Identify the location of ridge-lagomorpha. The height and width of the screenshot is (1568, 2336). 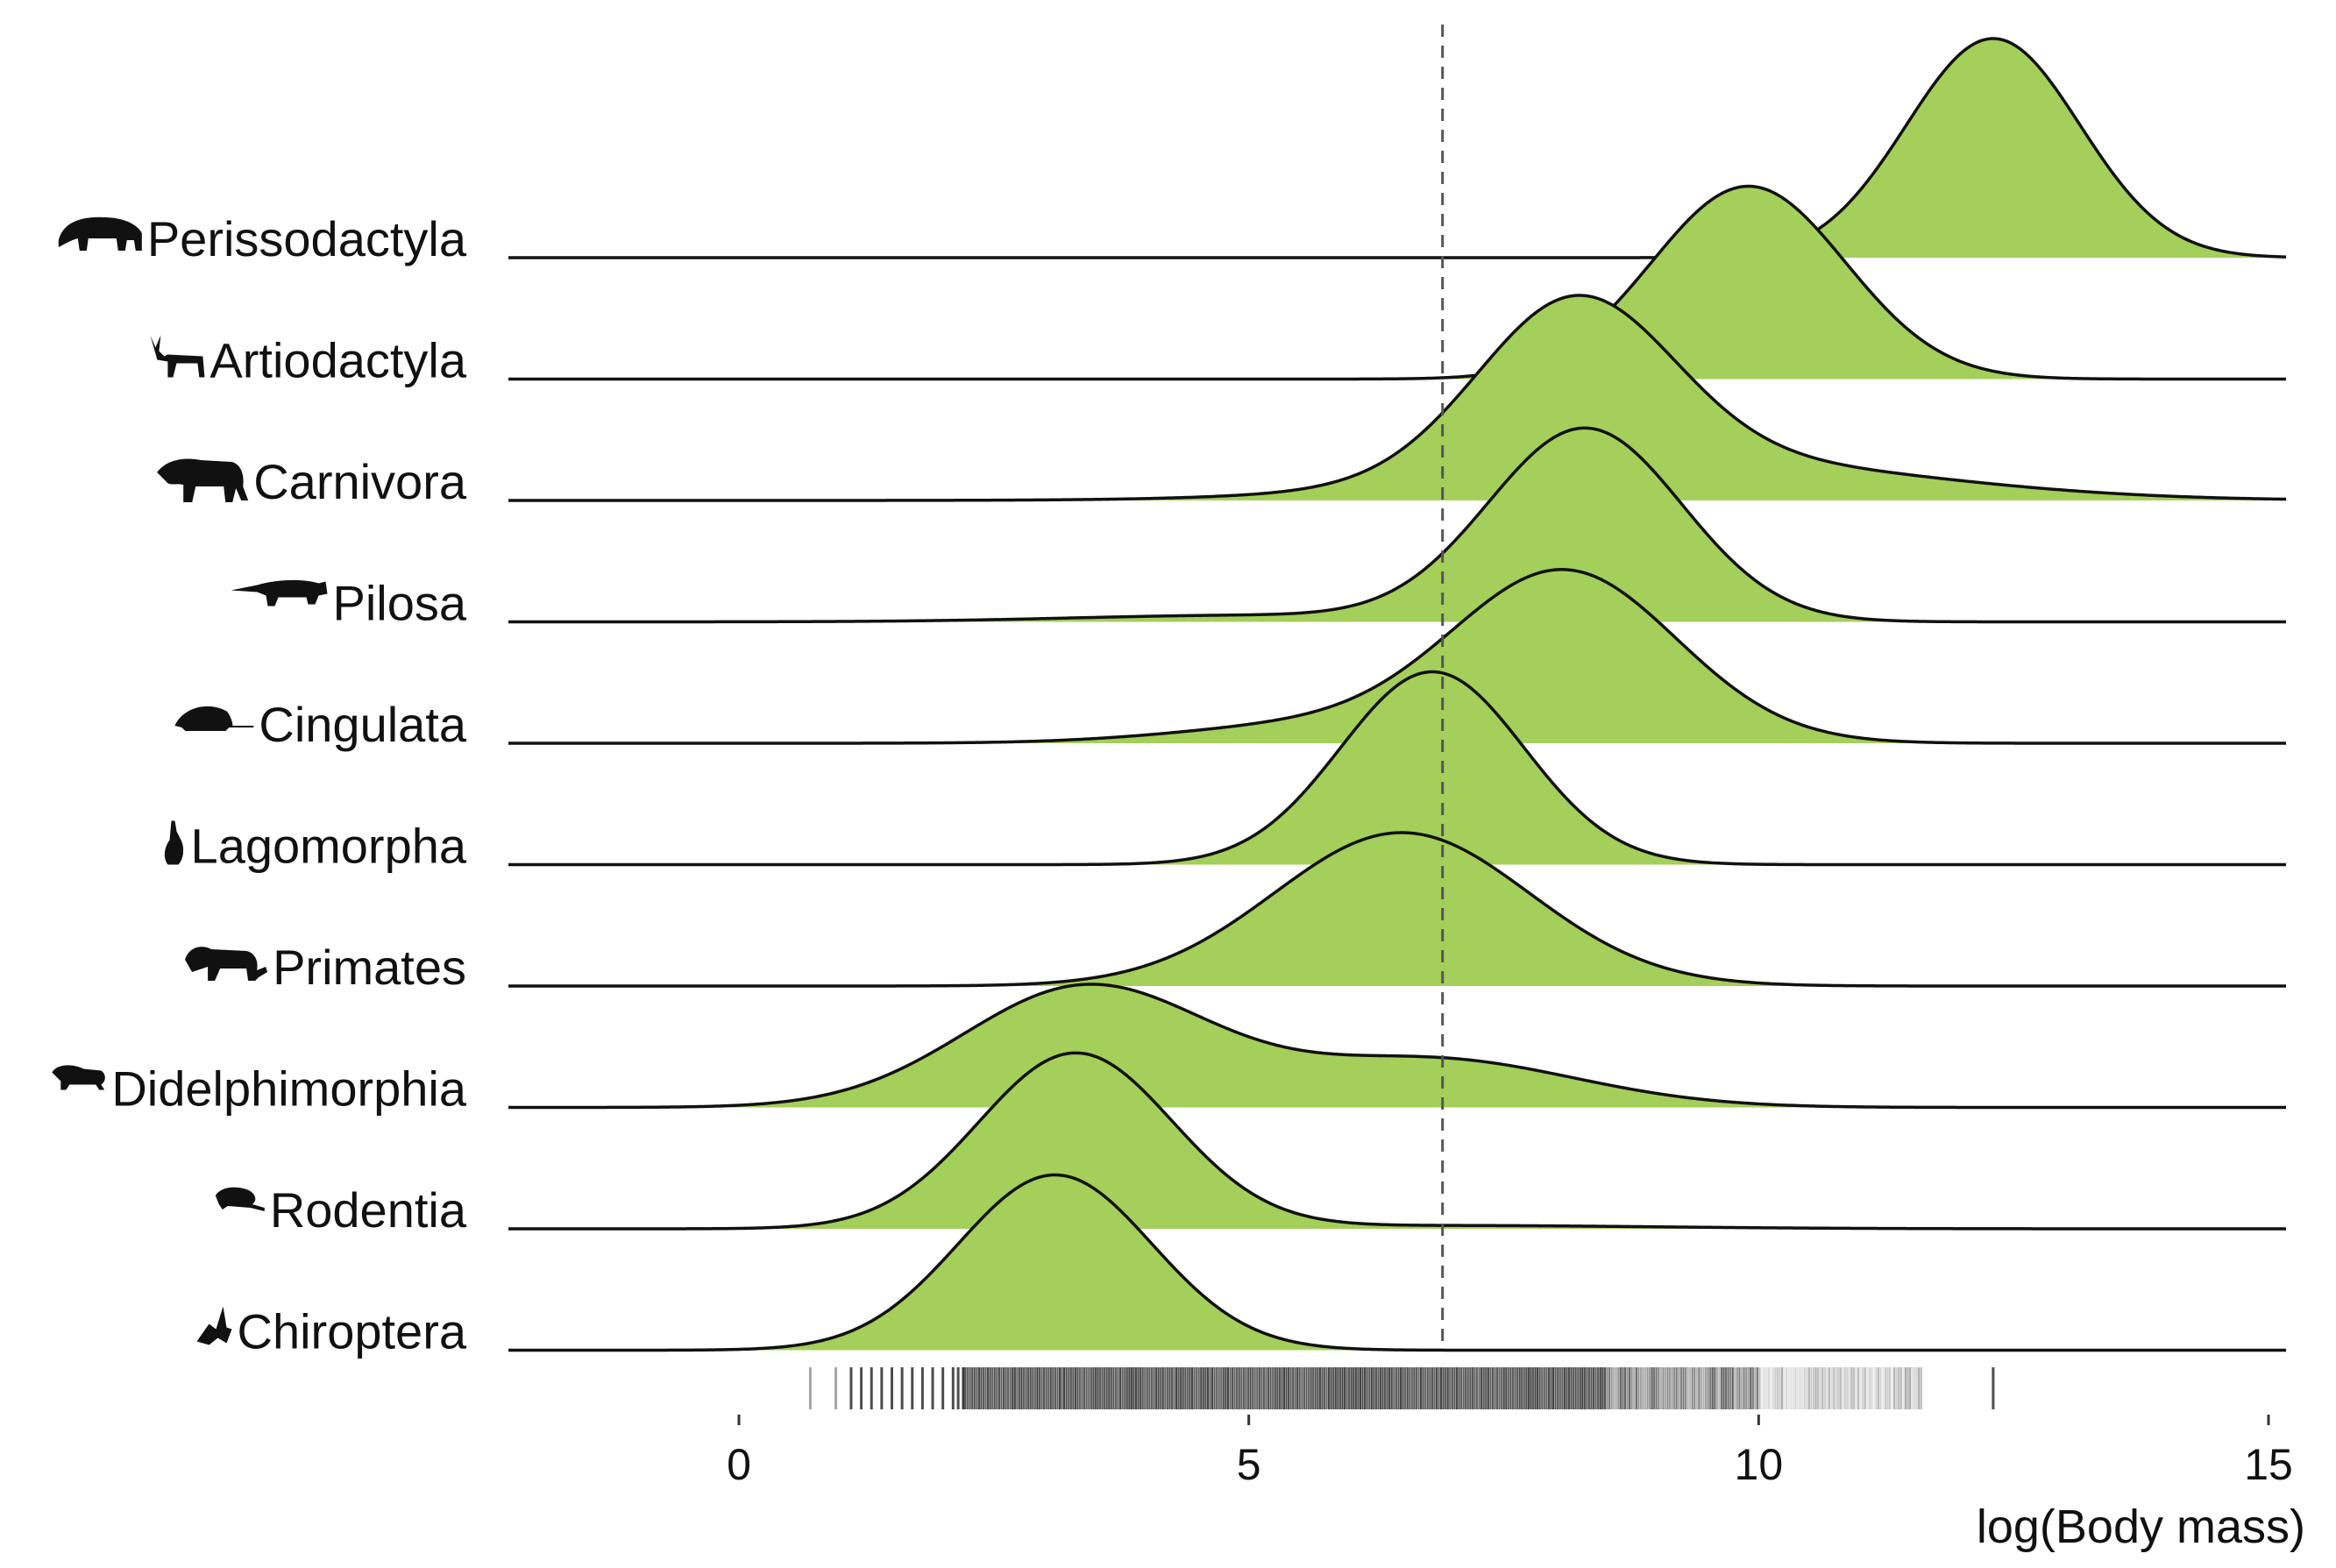
(1398, 768).